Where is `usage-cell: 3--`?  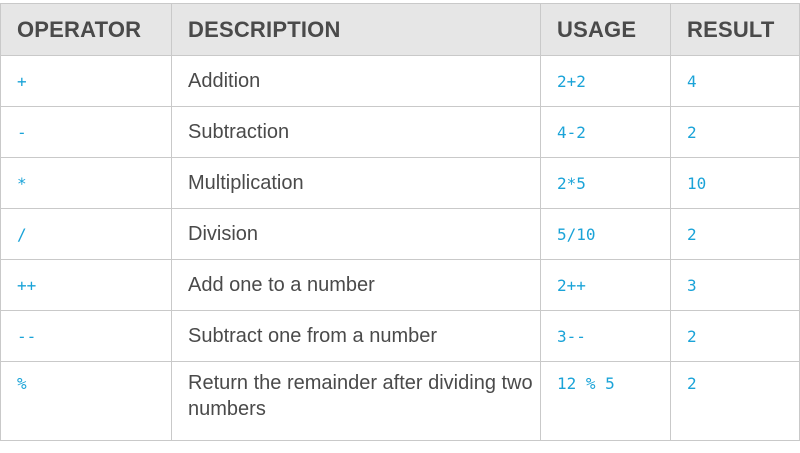 usage-cell: 3-- is located at coordinates (605, 336).